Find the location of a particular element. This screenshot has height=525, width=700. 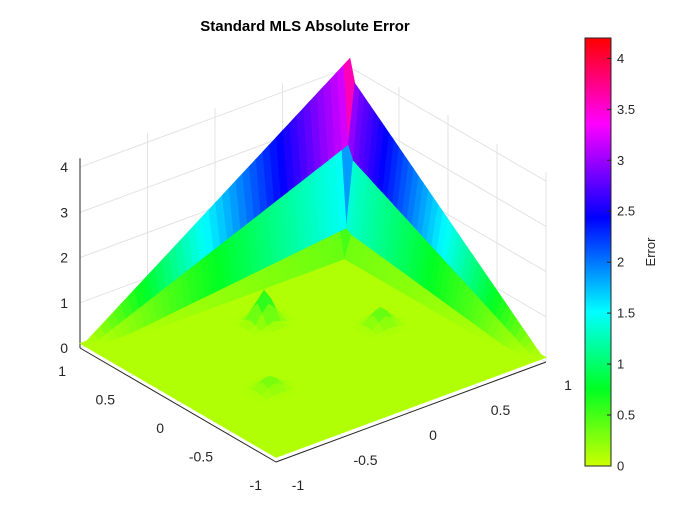

x-tick-label: -0.5 is located at coordinates (365, 460).